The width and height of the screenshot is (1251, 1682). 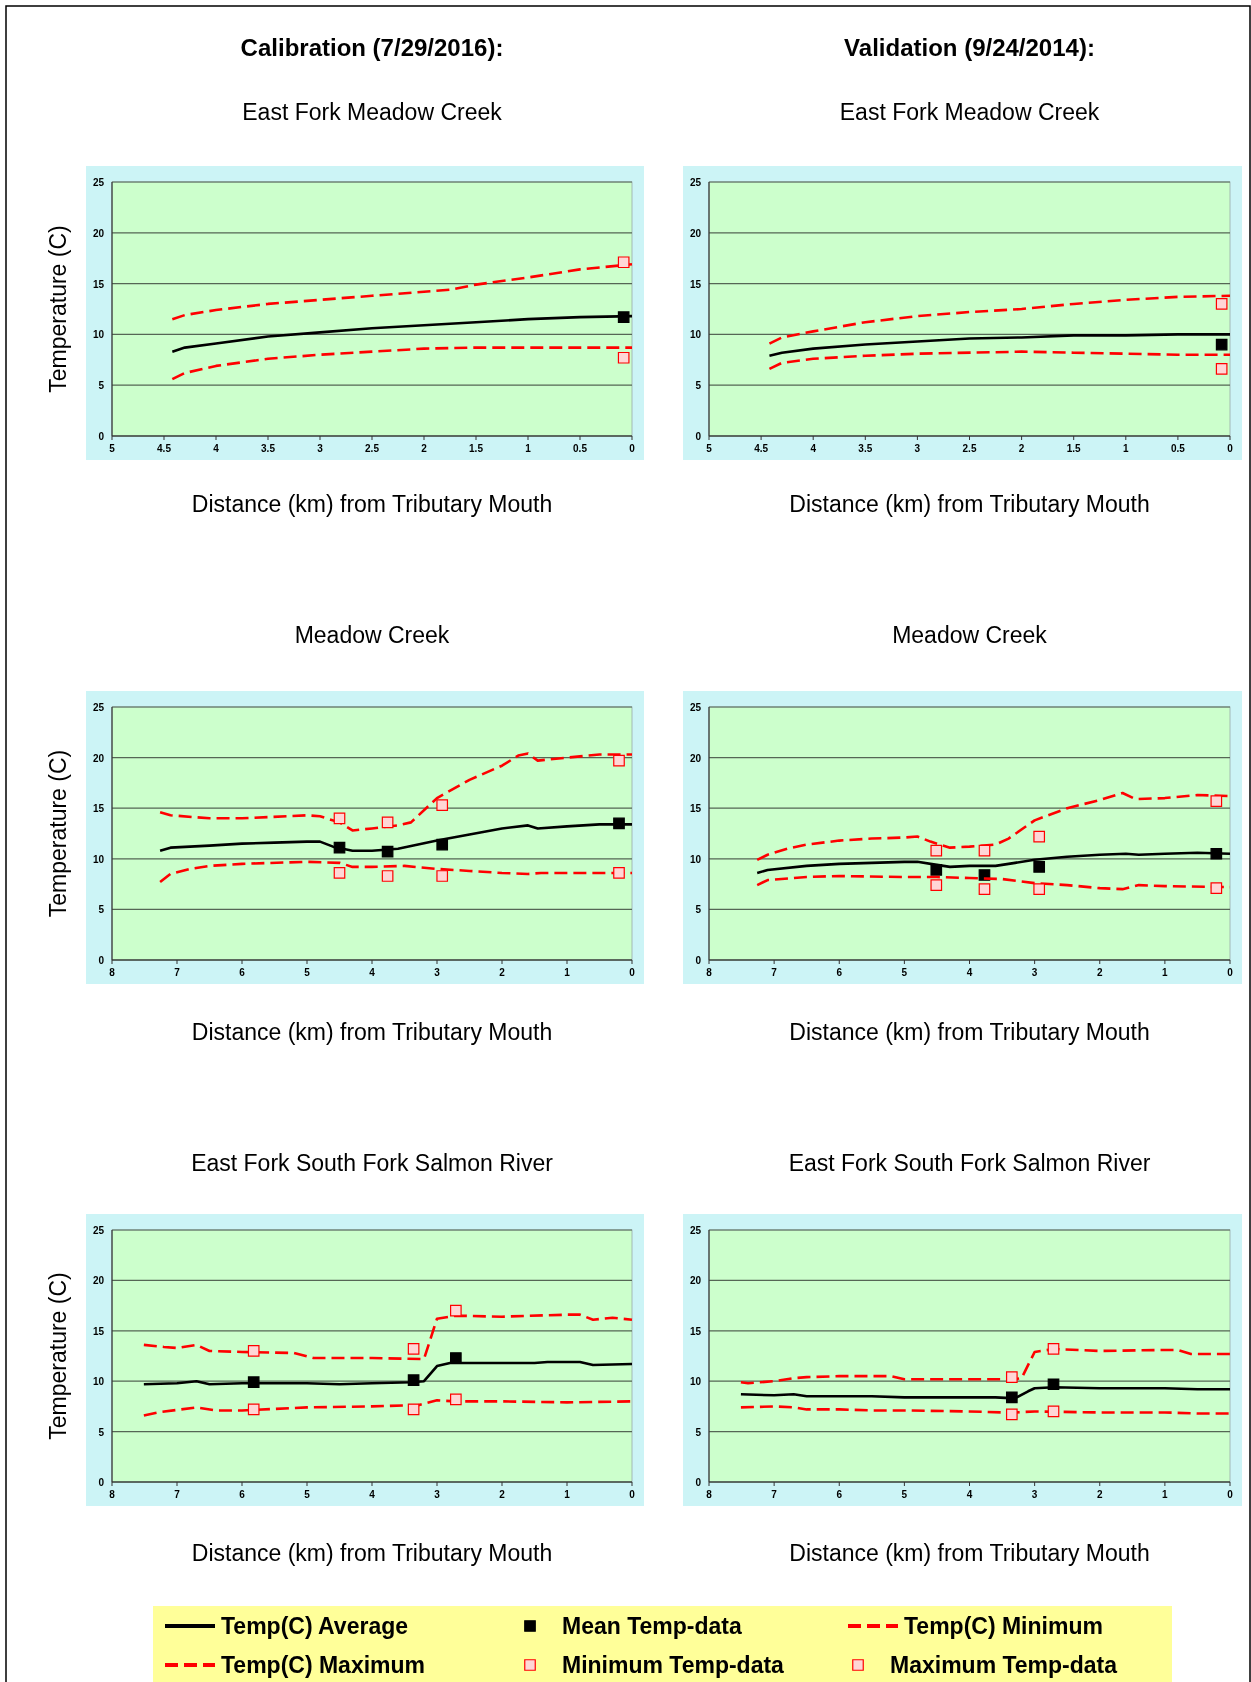 I want to click on legend-label: Maximum Temp-data, so click(x=1004, y=1665).